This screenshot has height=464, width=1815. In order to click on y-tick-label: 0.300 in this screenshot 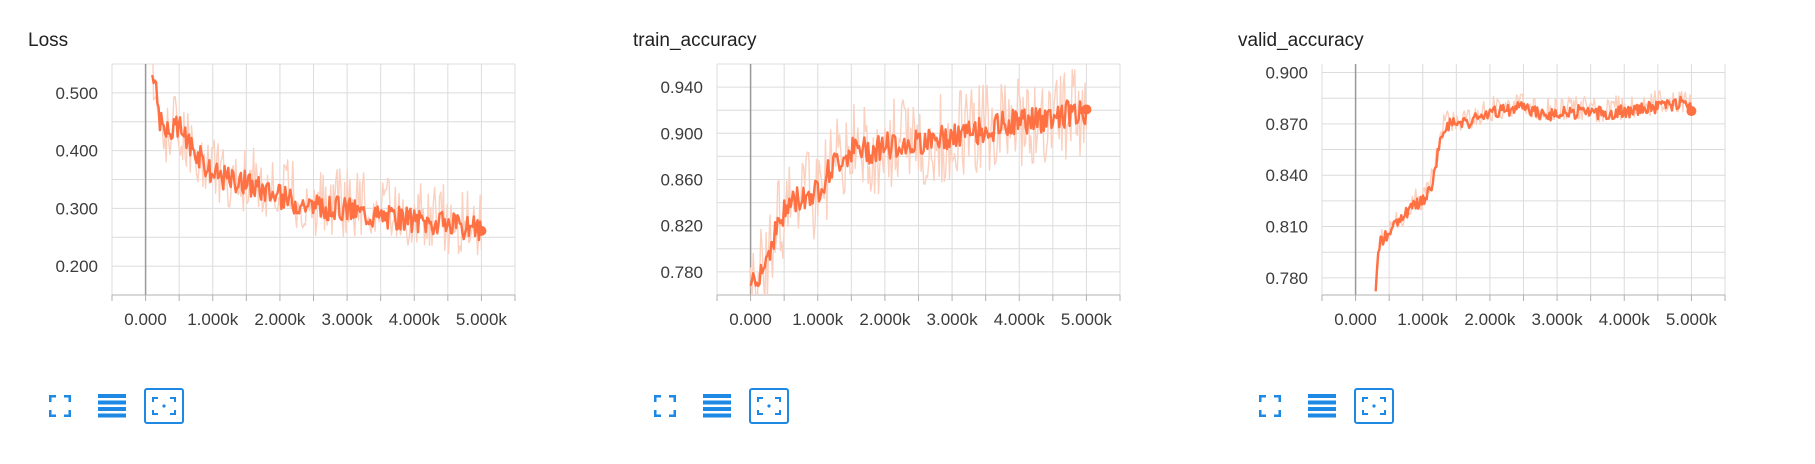, I will do `click(76, 208)`.